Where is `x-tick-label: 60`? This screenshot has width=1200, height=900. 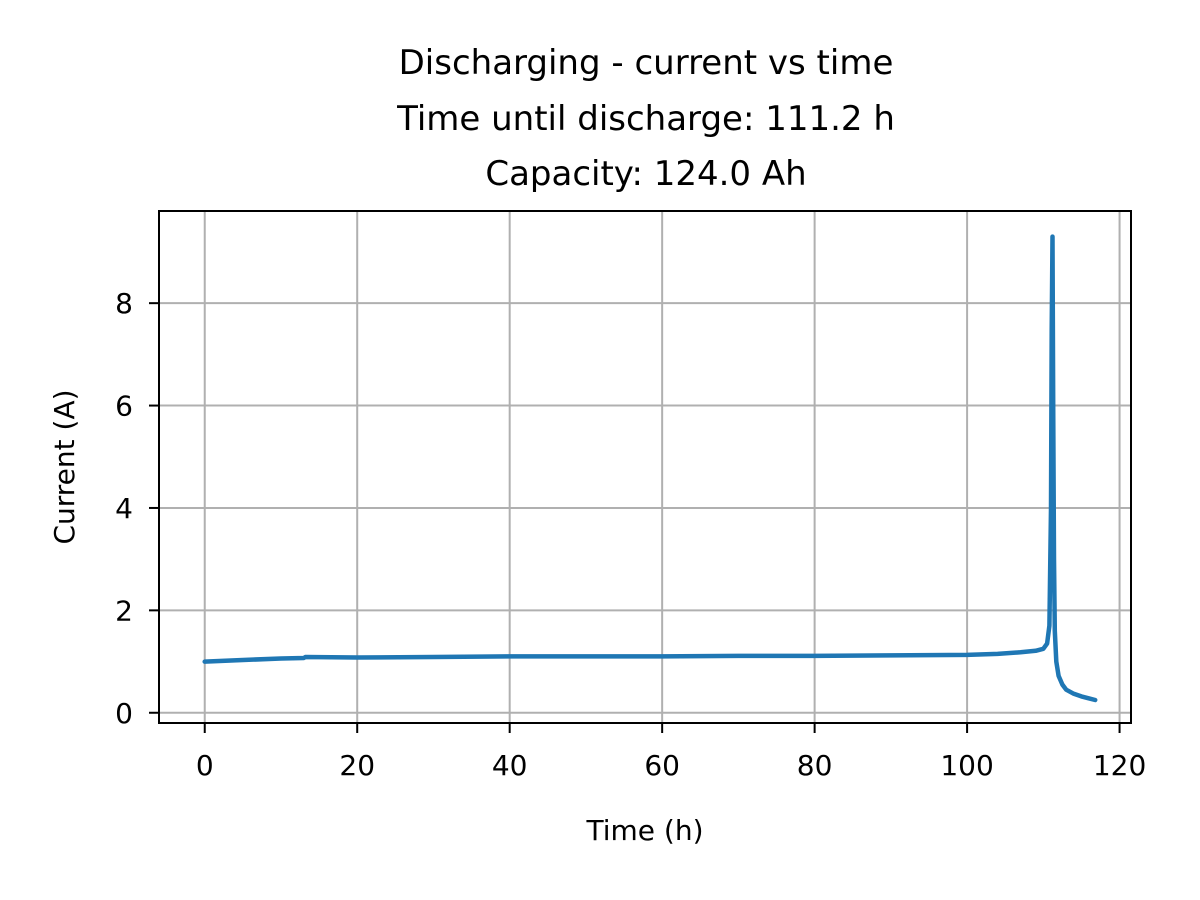
x-tick-label: 60 is located at coordinates (662, 765).